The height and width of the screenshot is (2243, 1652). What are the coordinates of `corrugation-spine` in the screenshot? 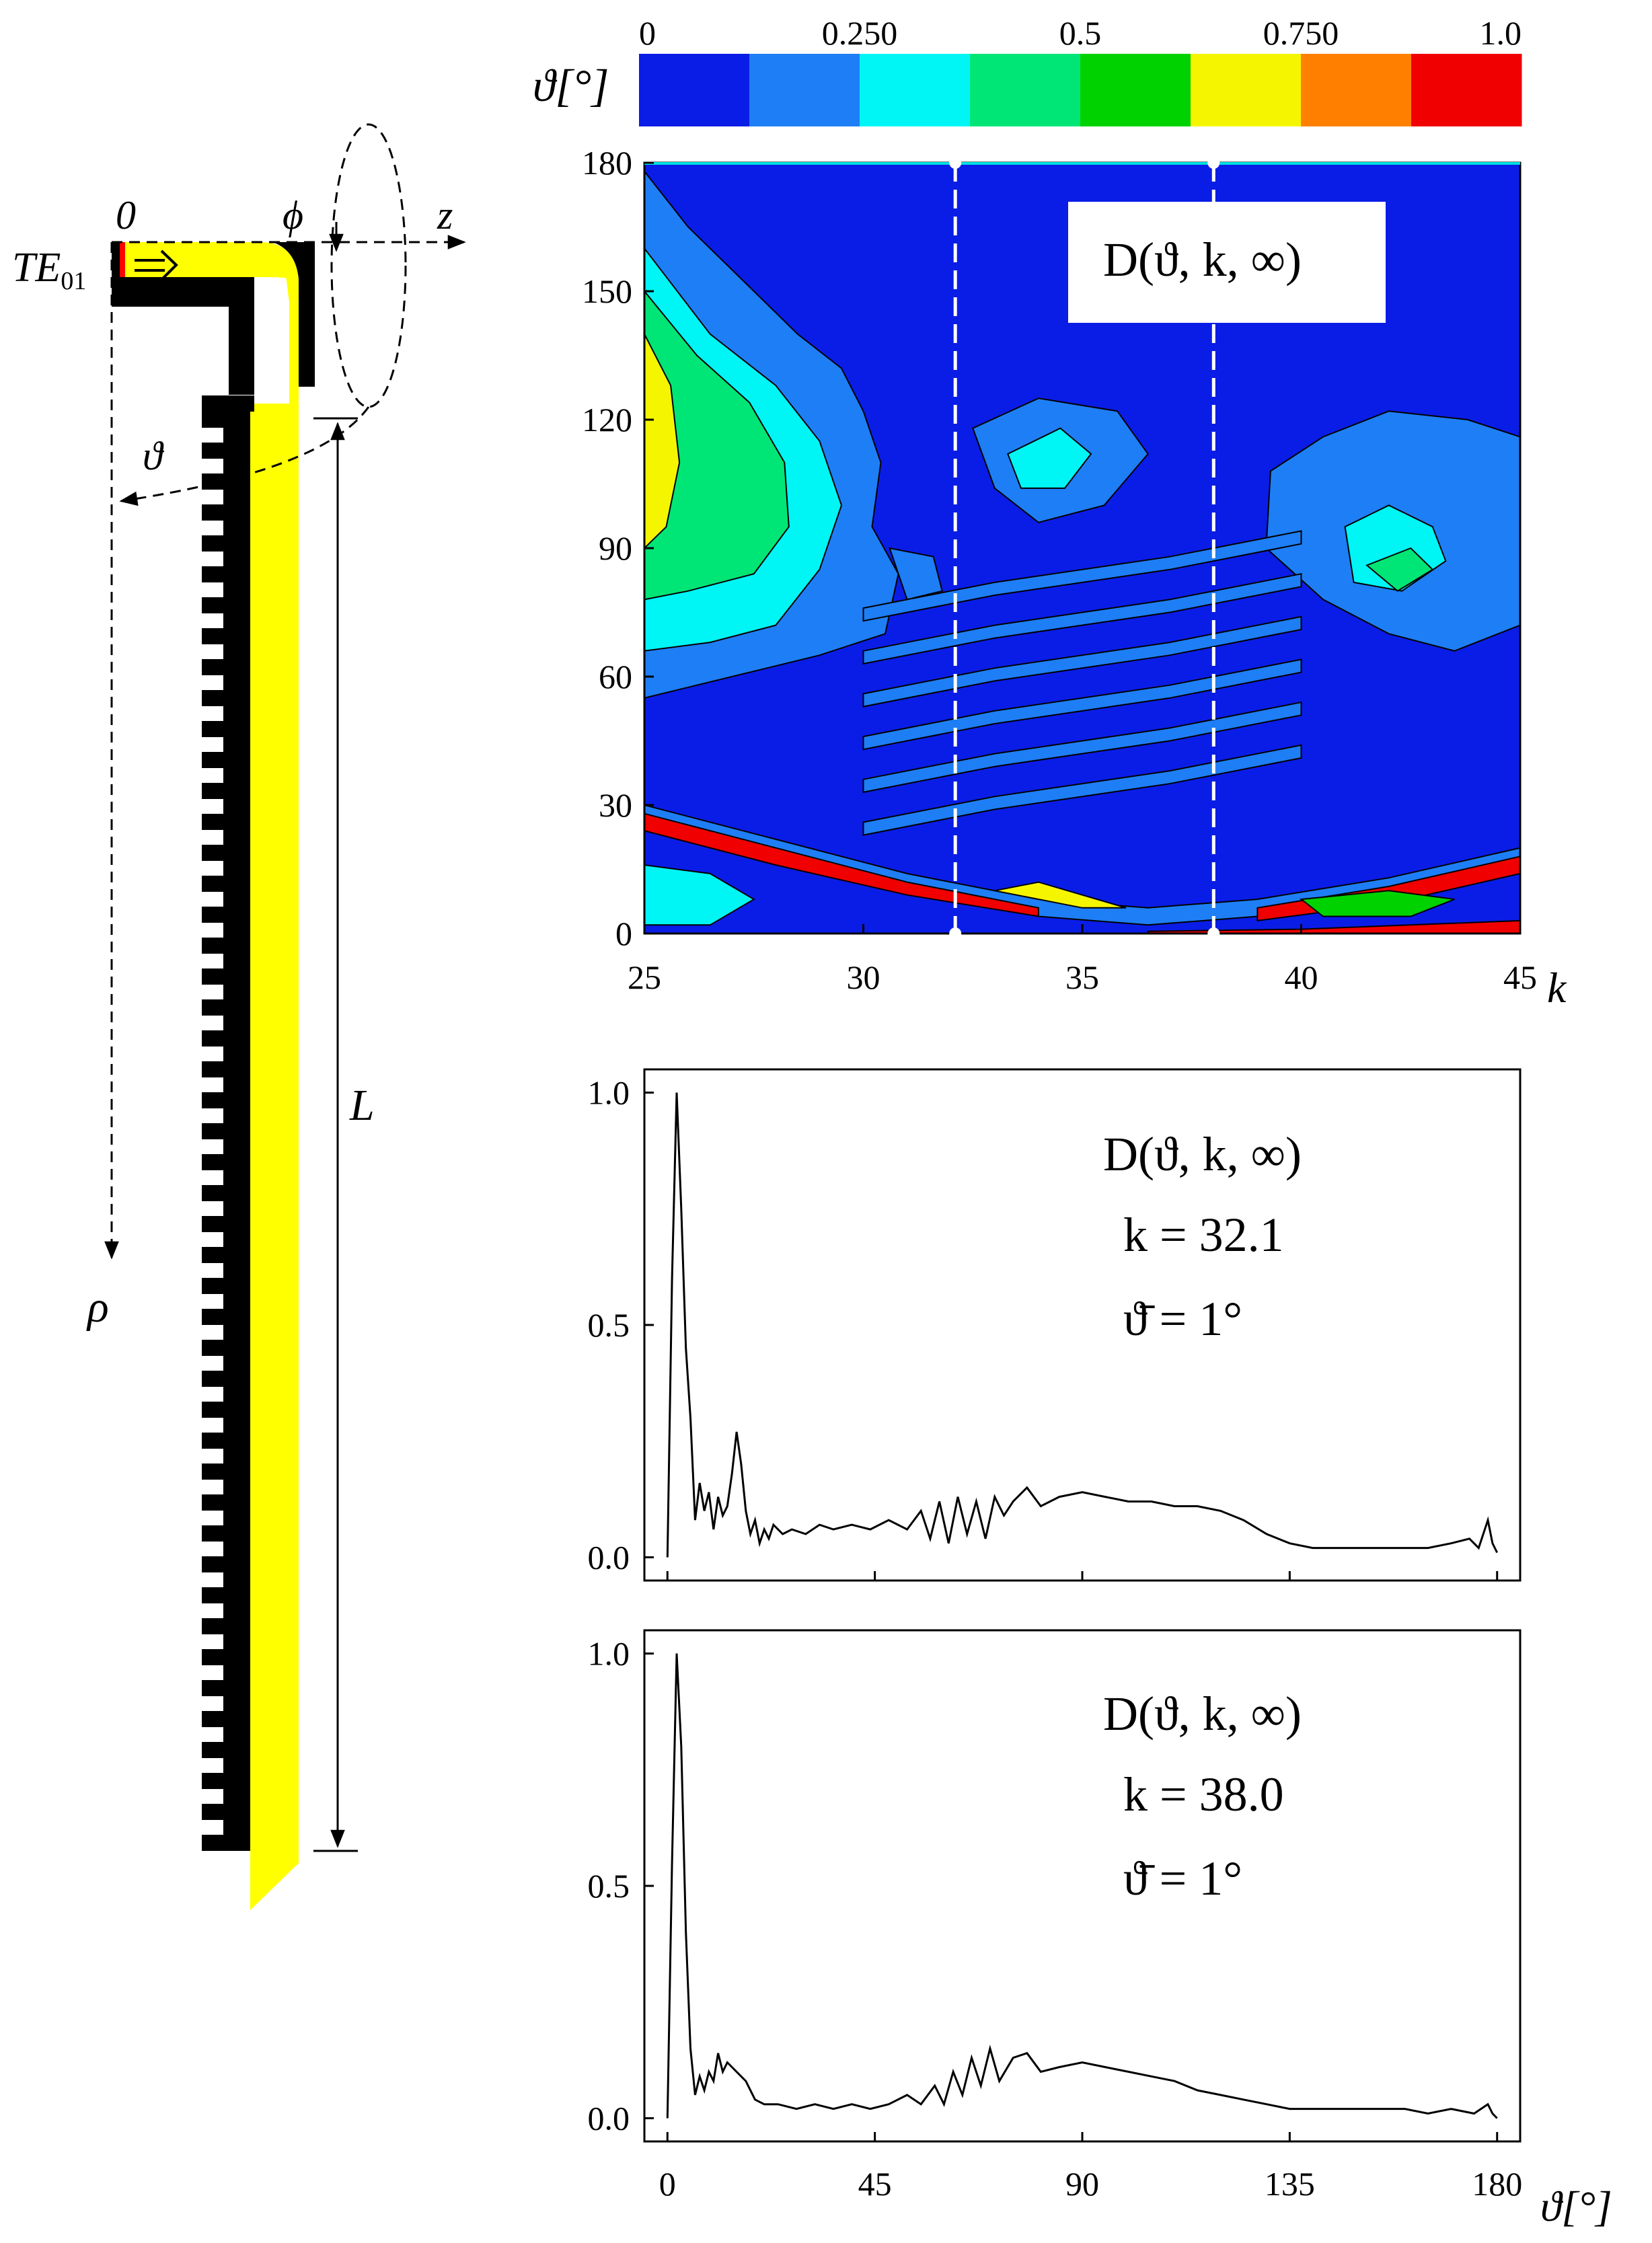 It's located at (236, 1127).